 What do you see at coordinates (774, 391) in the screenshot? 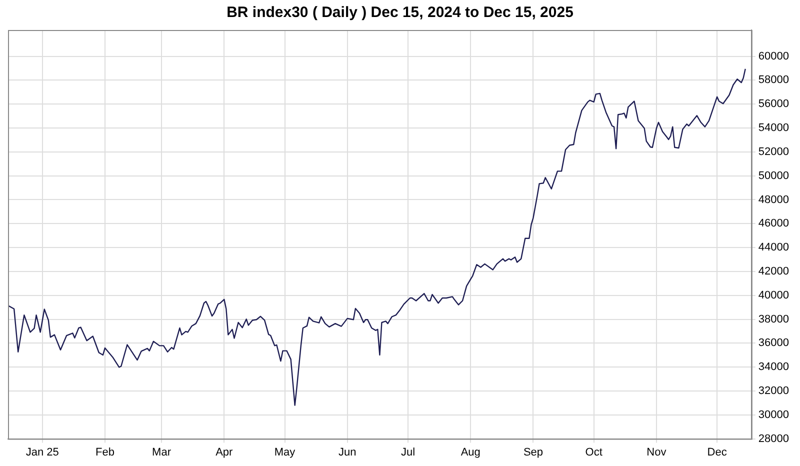
I see `y-tick-label: 32000` at bounding box center [774, 391].